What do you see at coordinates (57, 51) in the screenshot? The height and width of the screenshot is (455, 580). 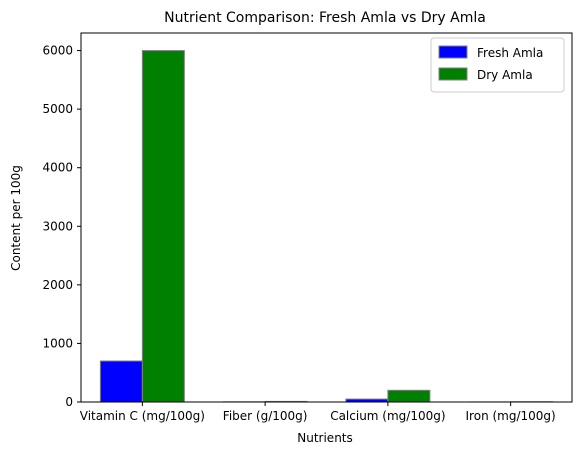 I see `y-tick-label: 6000` at bounding box center [57, 51].